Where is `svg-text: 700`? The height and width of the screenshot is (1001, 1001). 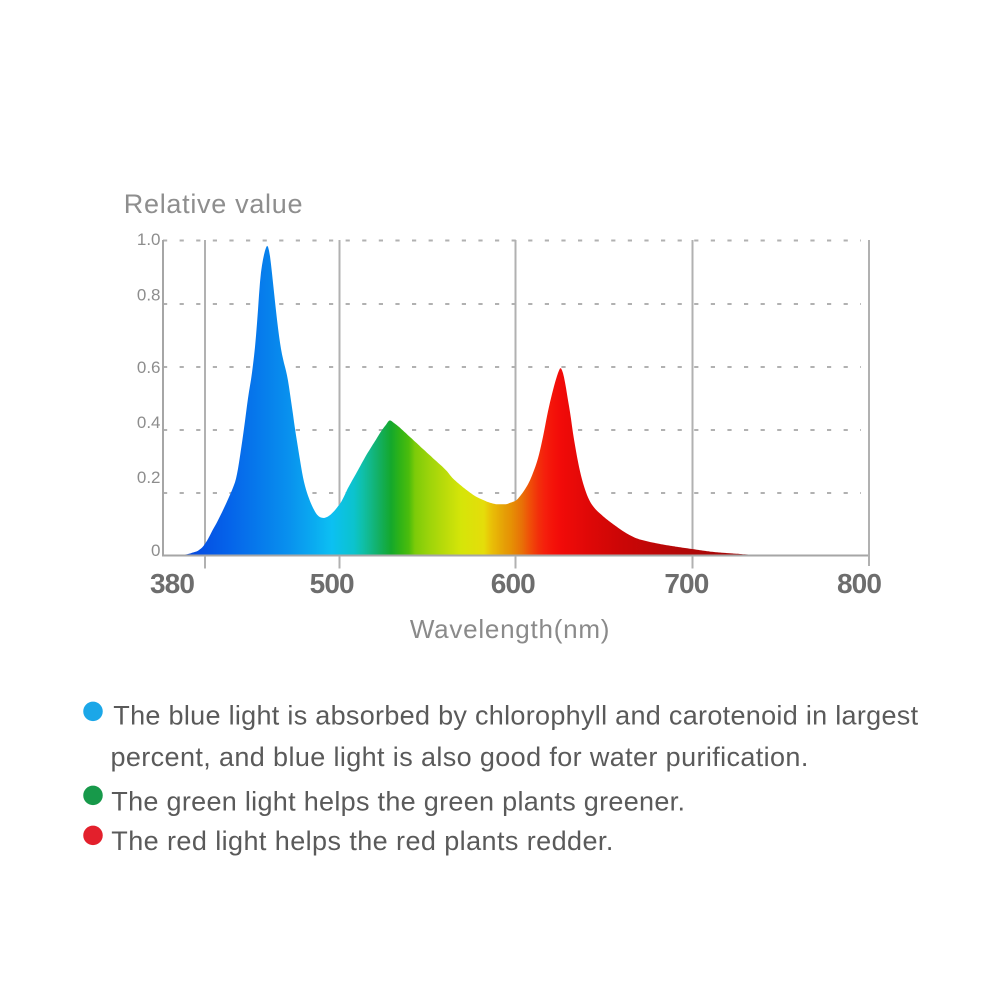 svg-text: 700 is located at coordinates (686, 583).